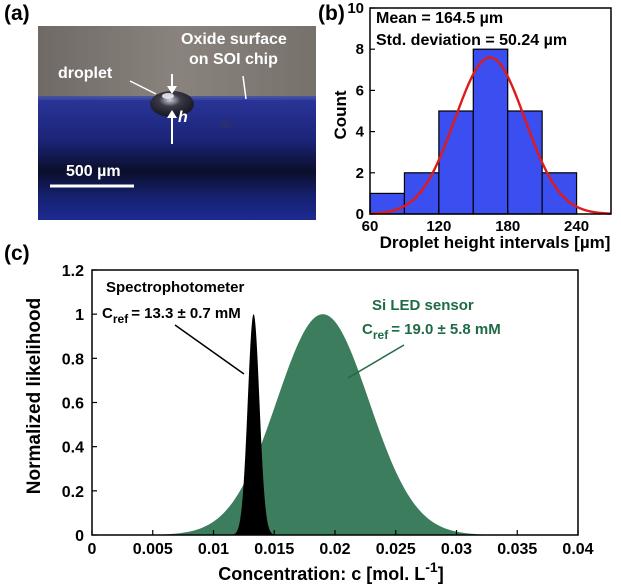 The image size is (621, 588). Describe the element at coordinates (253, 424) in the screenshot. I see `spectrophotometer-curve` at that location.